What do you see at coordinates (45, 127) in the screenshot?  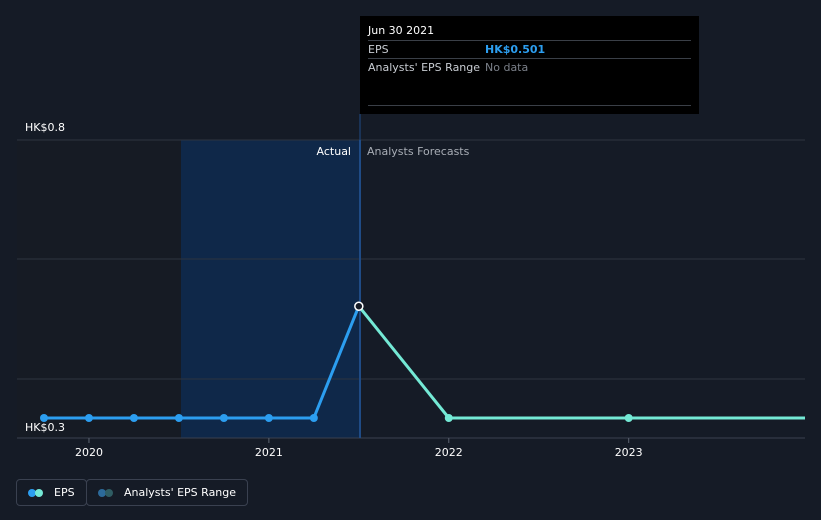 I see `y-axis-label-top: HK$0.8` at bounding box center [45, 127].